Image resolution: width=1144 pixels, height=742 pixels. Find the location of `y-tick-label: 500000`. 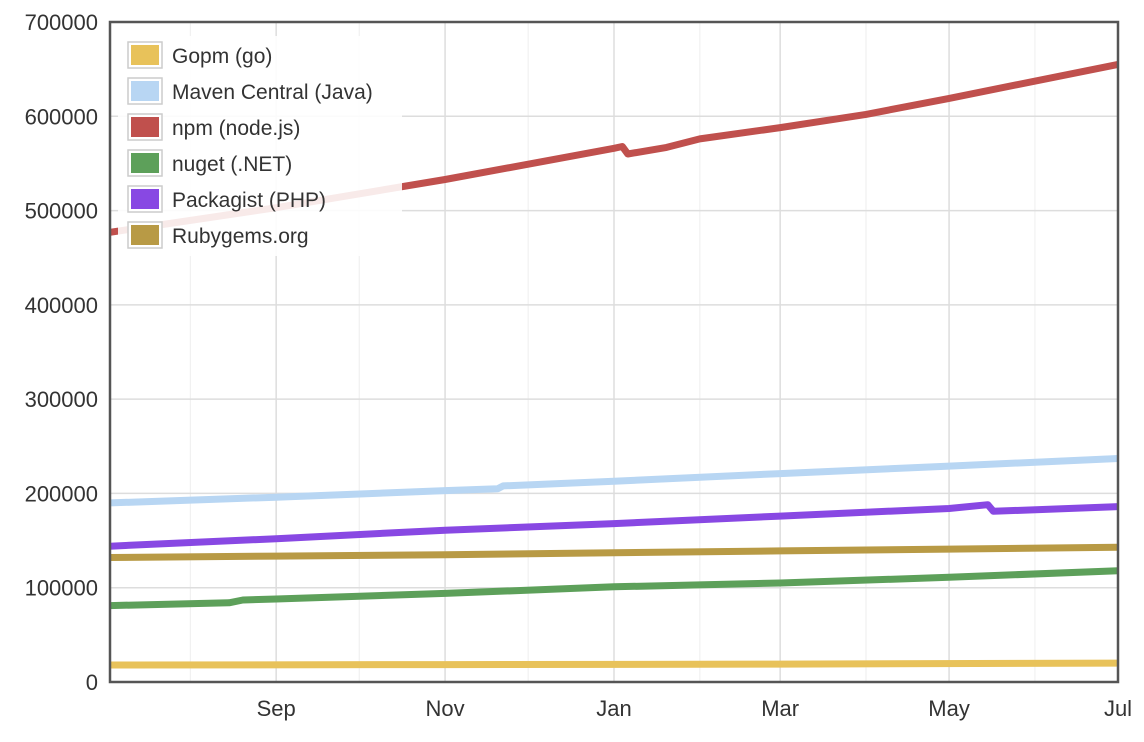

y-tick-label: 500000 is located at coordinates (61, 211).